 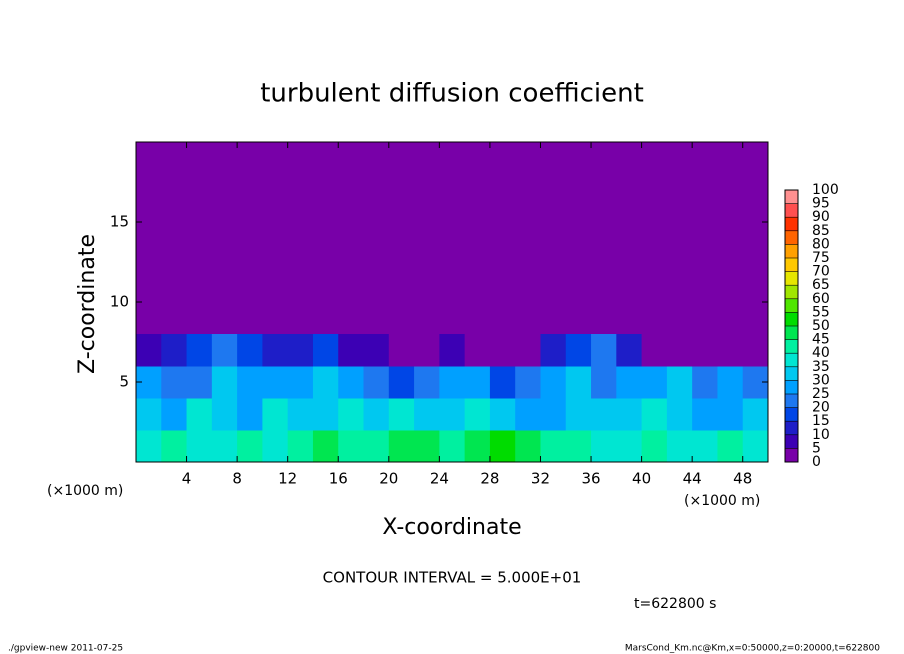 What do you see at coordinates (816, 448) in the screenshot?
I see `colorbar-tick-label: 5` at bounding box center [816, 448].